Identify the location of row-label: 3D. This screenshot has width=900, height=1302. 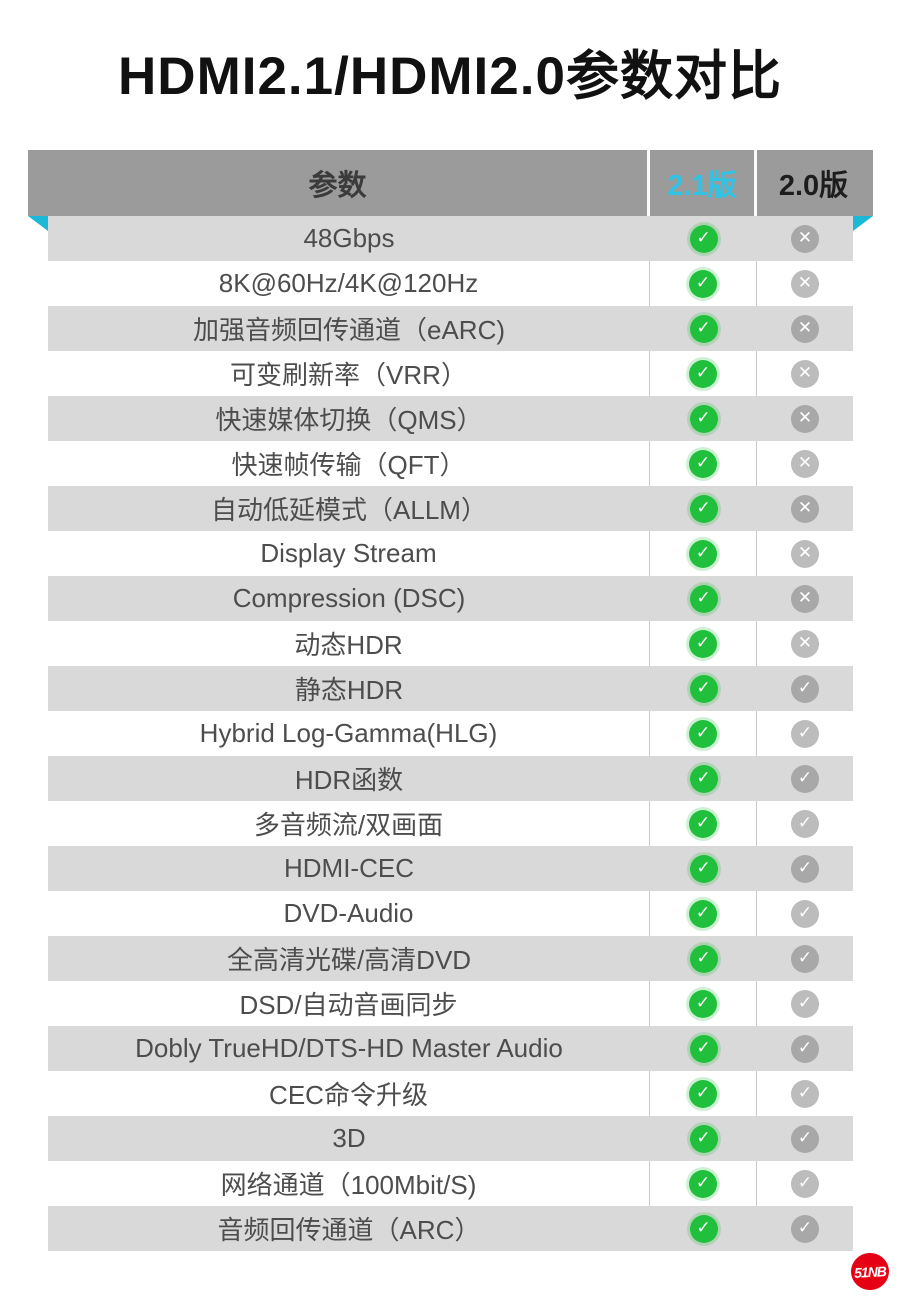
(349, 1138).